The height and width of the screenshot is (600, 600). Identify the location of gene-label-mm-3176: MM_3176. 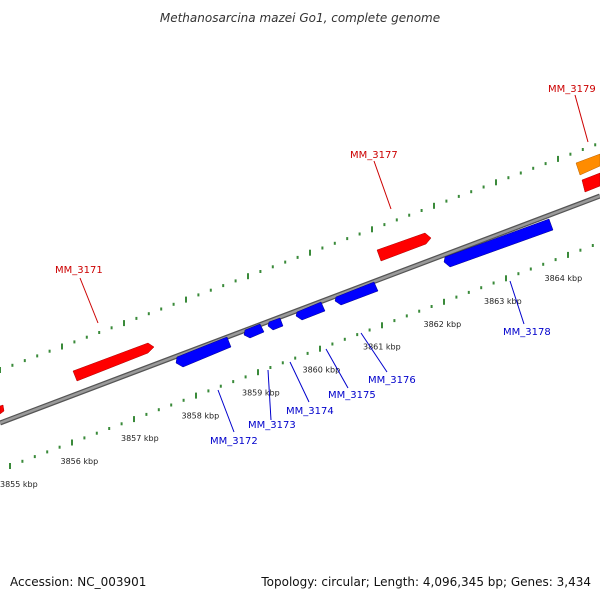
(392, 380).